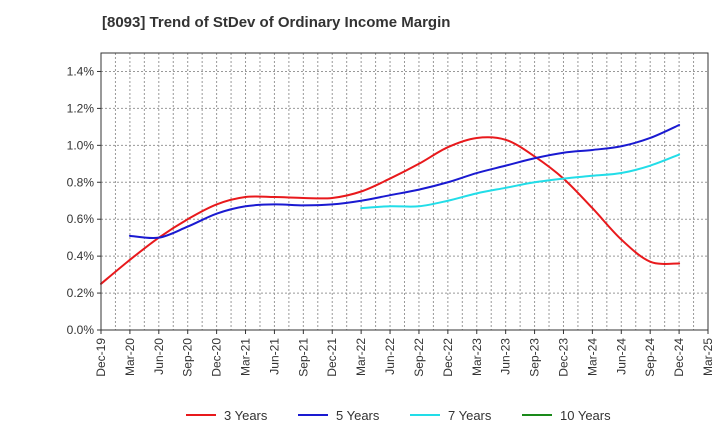 Image resolution: width=720 pixels, height=440 pixels. What do you see at coordinates (361, 357) in the screenshot?
I see `x-tick-label: Mar-22` at bounding box center [361, 357].